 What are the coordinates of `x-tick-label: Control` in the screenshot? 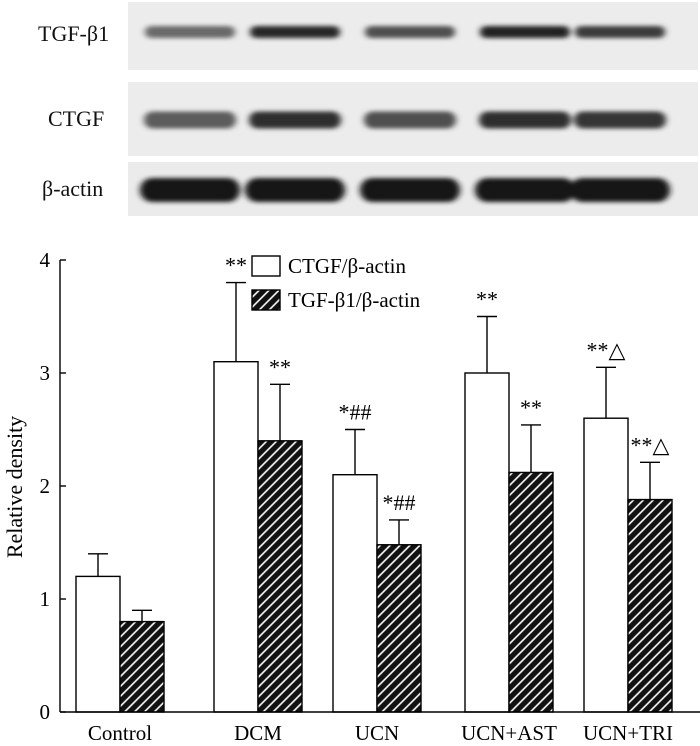 It's located at (120, 733).